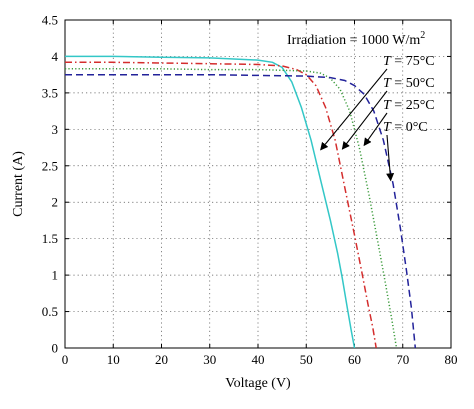  Describe the element at coordinates (354, 359) in the screenshot. I see `x-tick-label: 60` at that location.